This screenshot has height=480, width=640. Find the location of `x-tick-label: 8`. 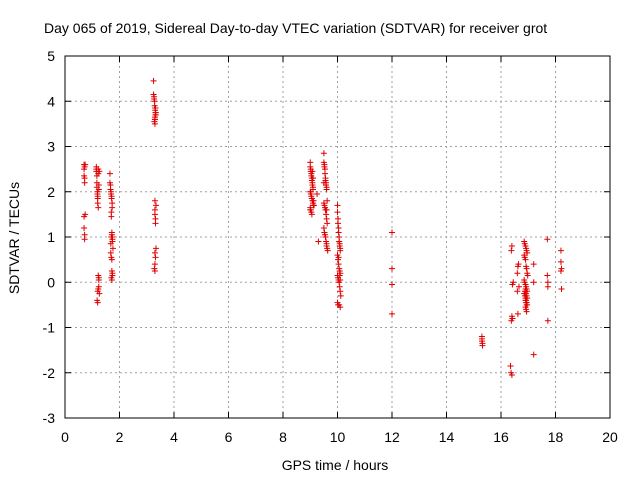

x-tick-label: 8 is located at coordinates (283, 437).